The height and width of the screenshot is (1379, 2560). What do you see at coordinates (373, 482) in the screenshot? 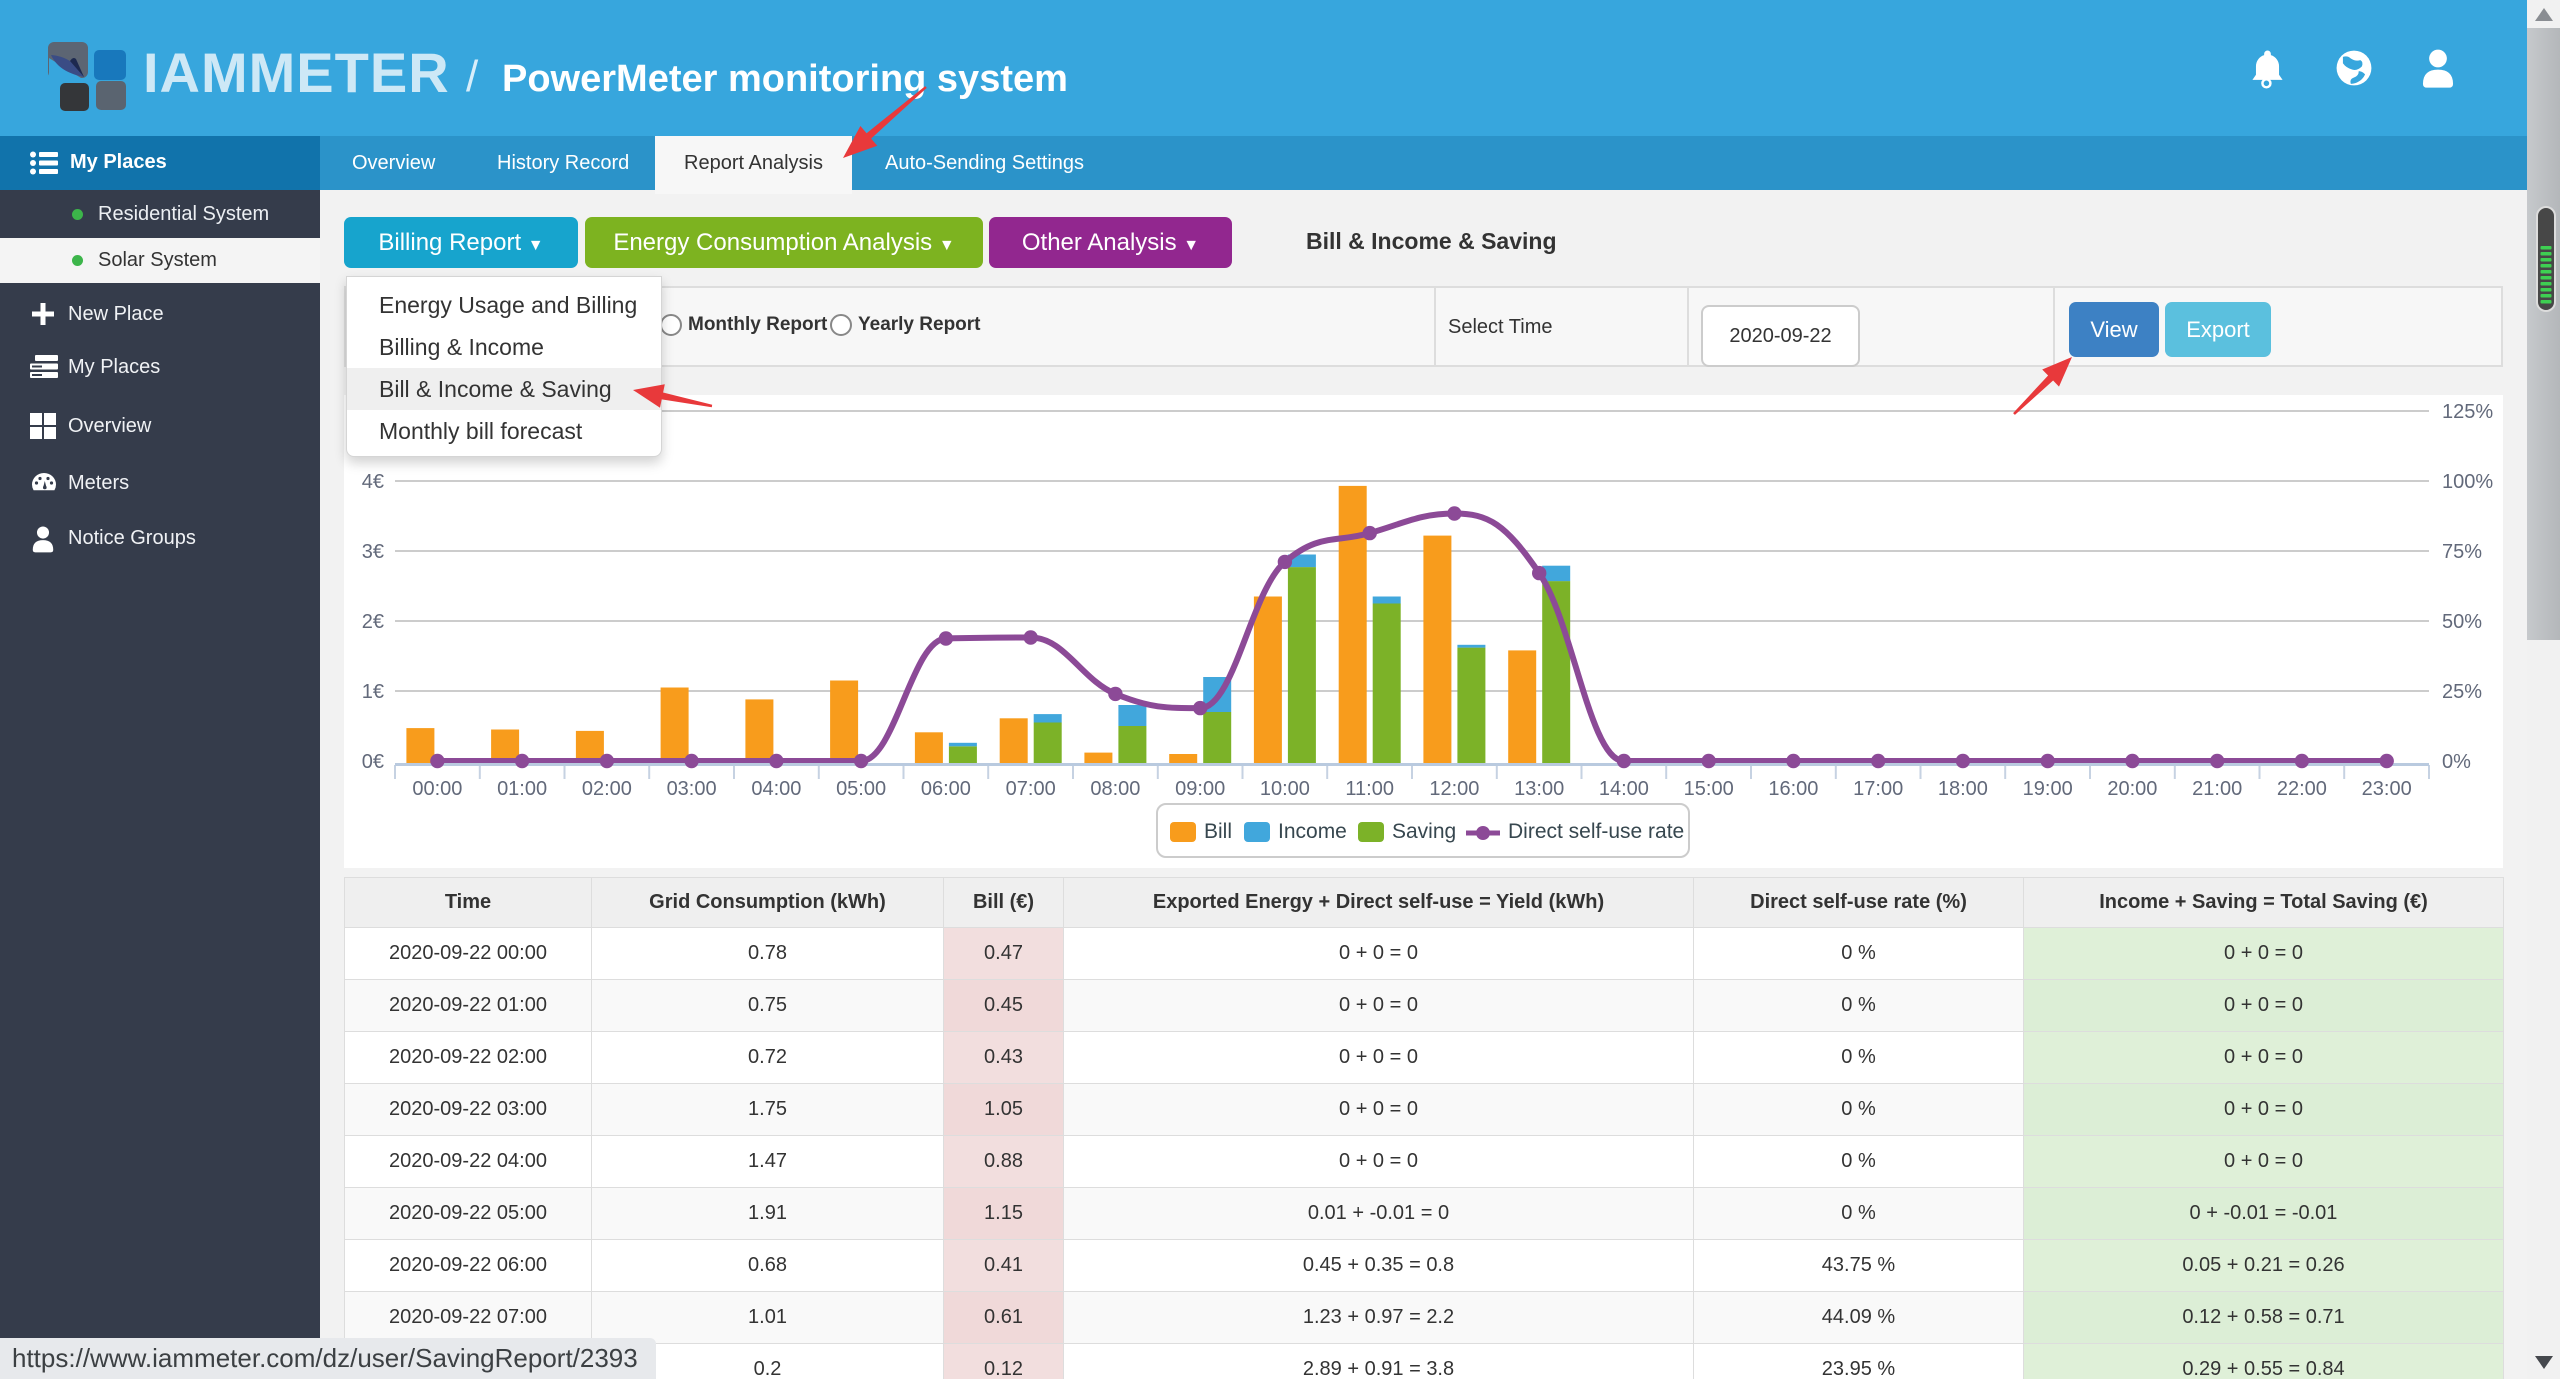
I see `svg-text: 4€` at bounding box center [373, 482].